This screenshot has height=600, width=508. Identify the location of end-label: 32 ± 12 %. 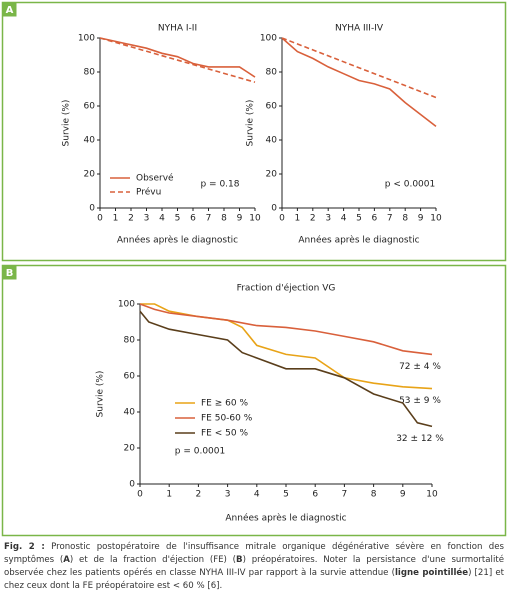
(420, 439).